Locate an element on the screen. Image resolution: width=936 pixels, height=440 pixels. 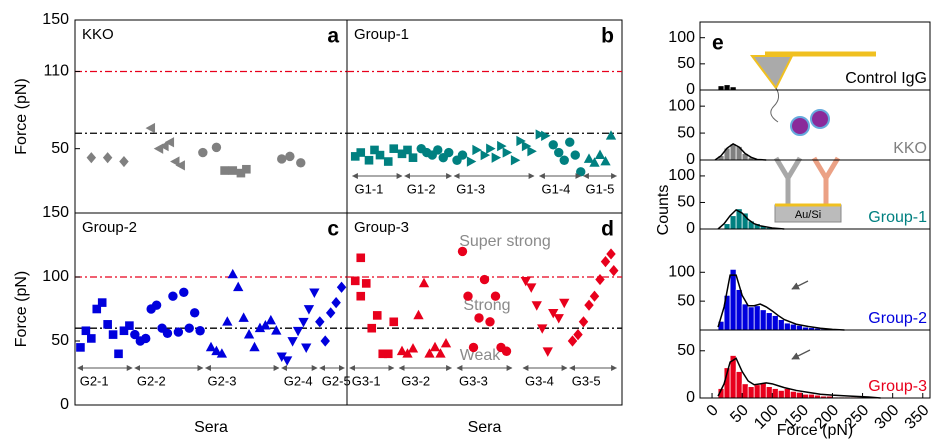
x-tick-label: 300 is located at coordinates (887, 417).